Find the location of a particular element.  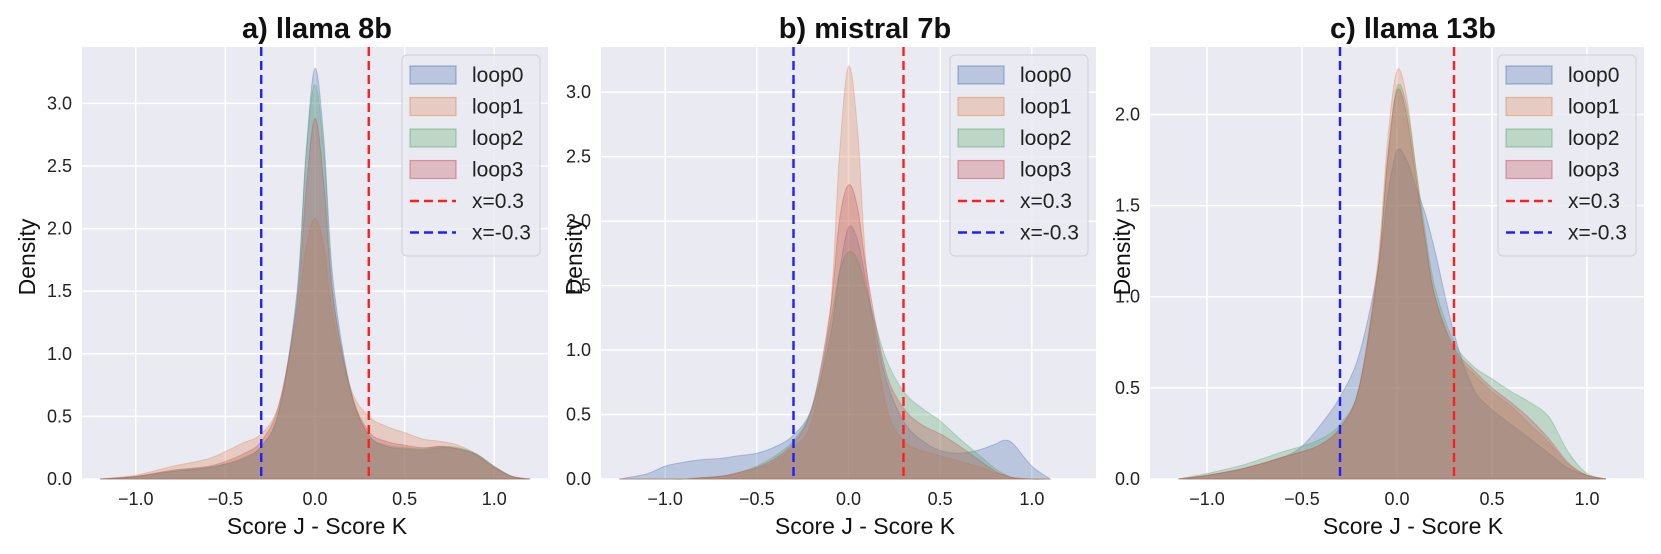

density-area-loop3 is located at coordinates (835, 332).